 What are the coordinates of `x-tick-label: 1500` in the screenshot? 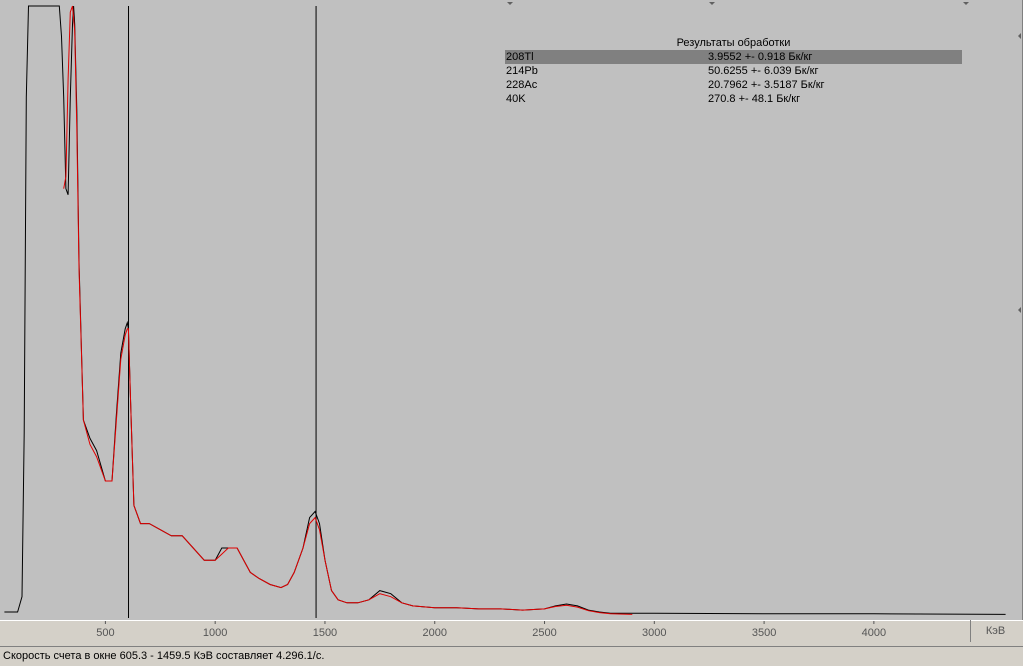 It's located at (325, 633).